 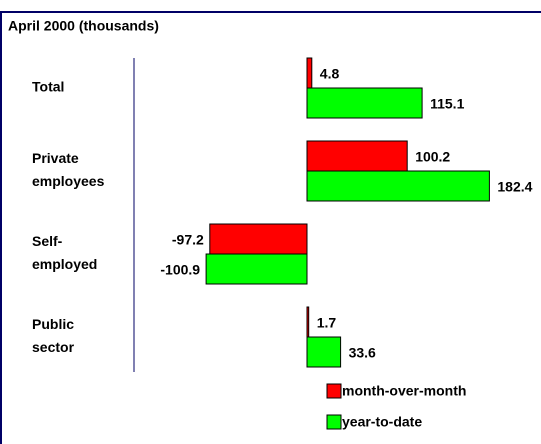 I want to click on legend-label: year-to-date, so click(x=382, y=422).